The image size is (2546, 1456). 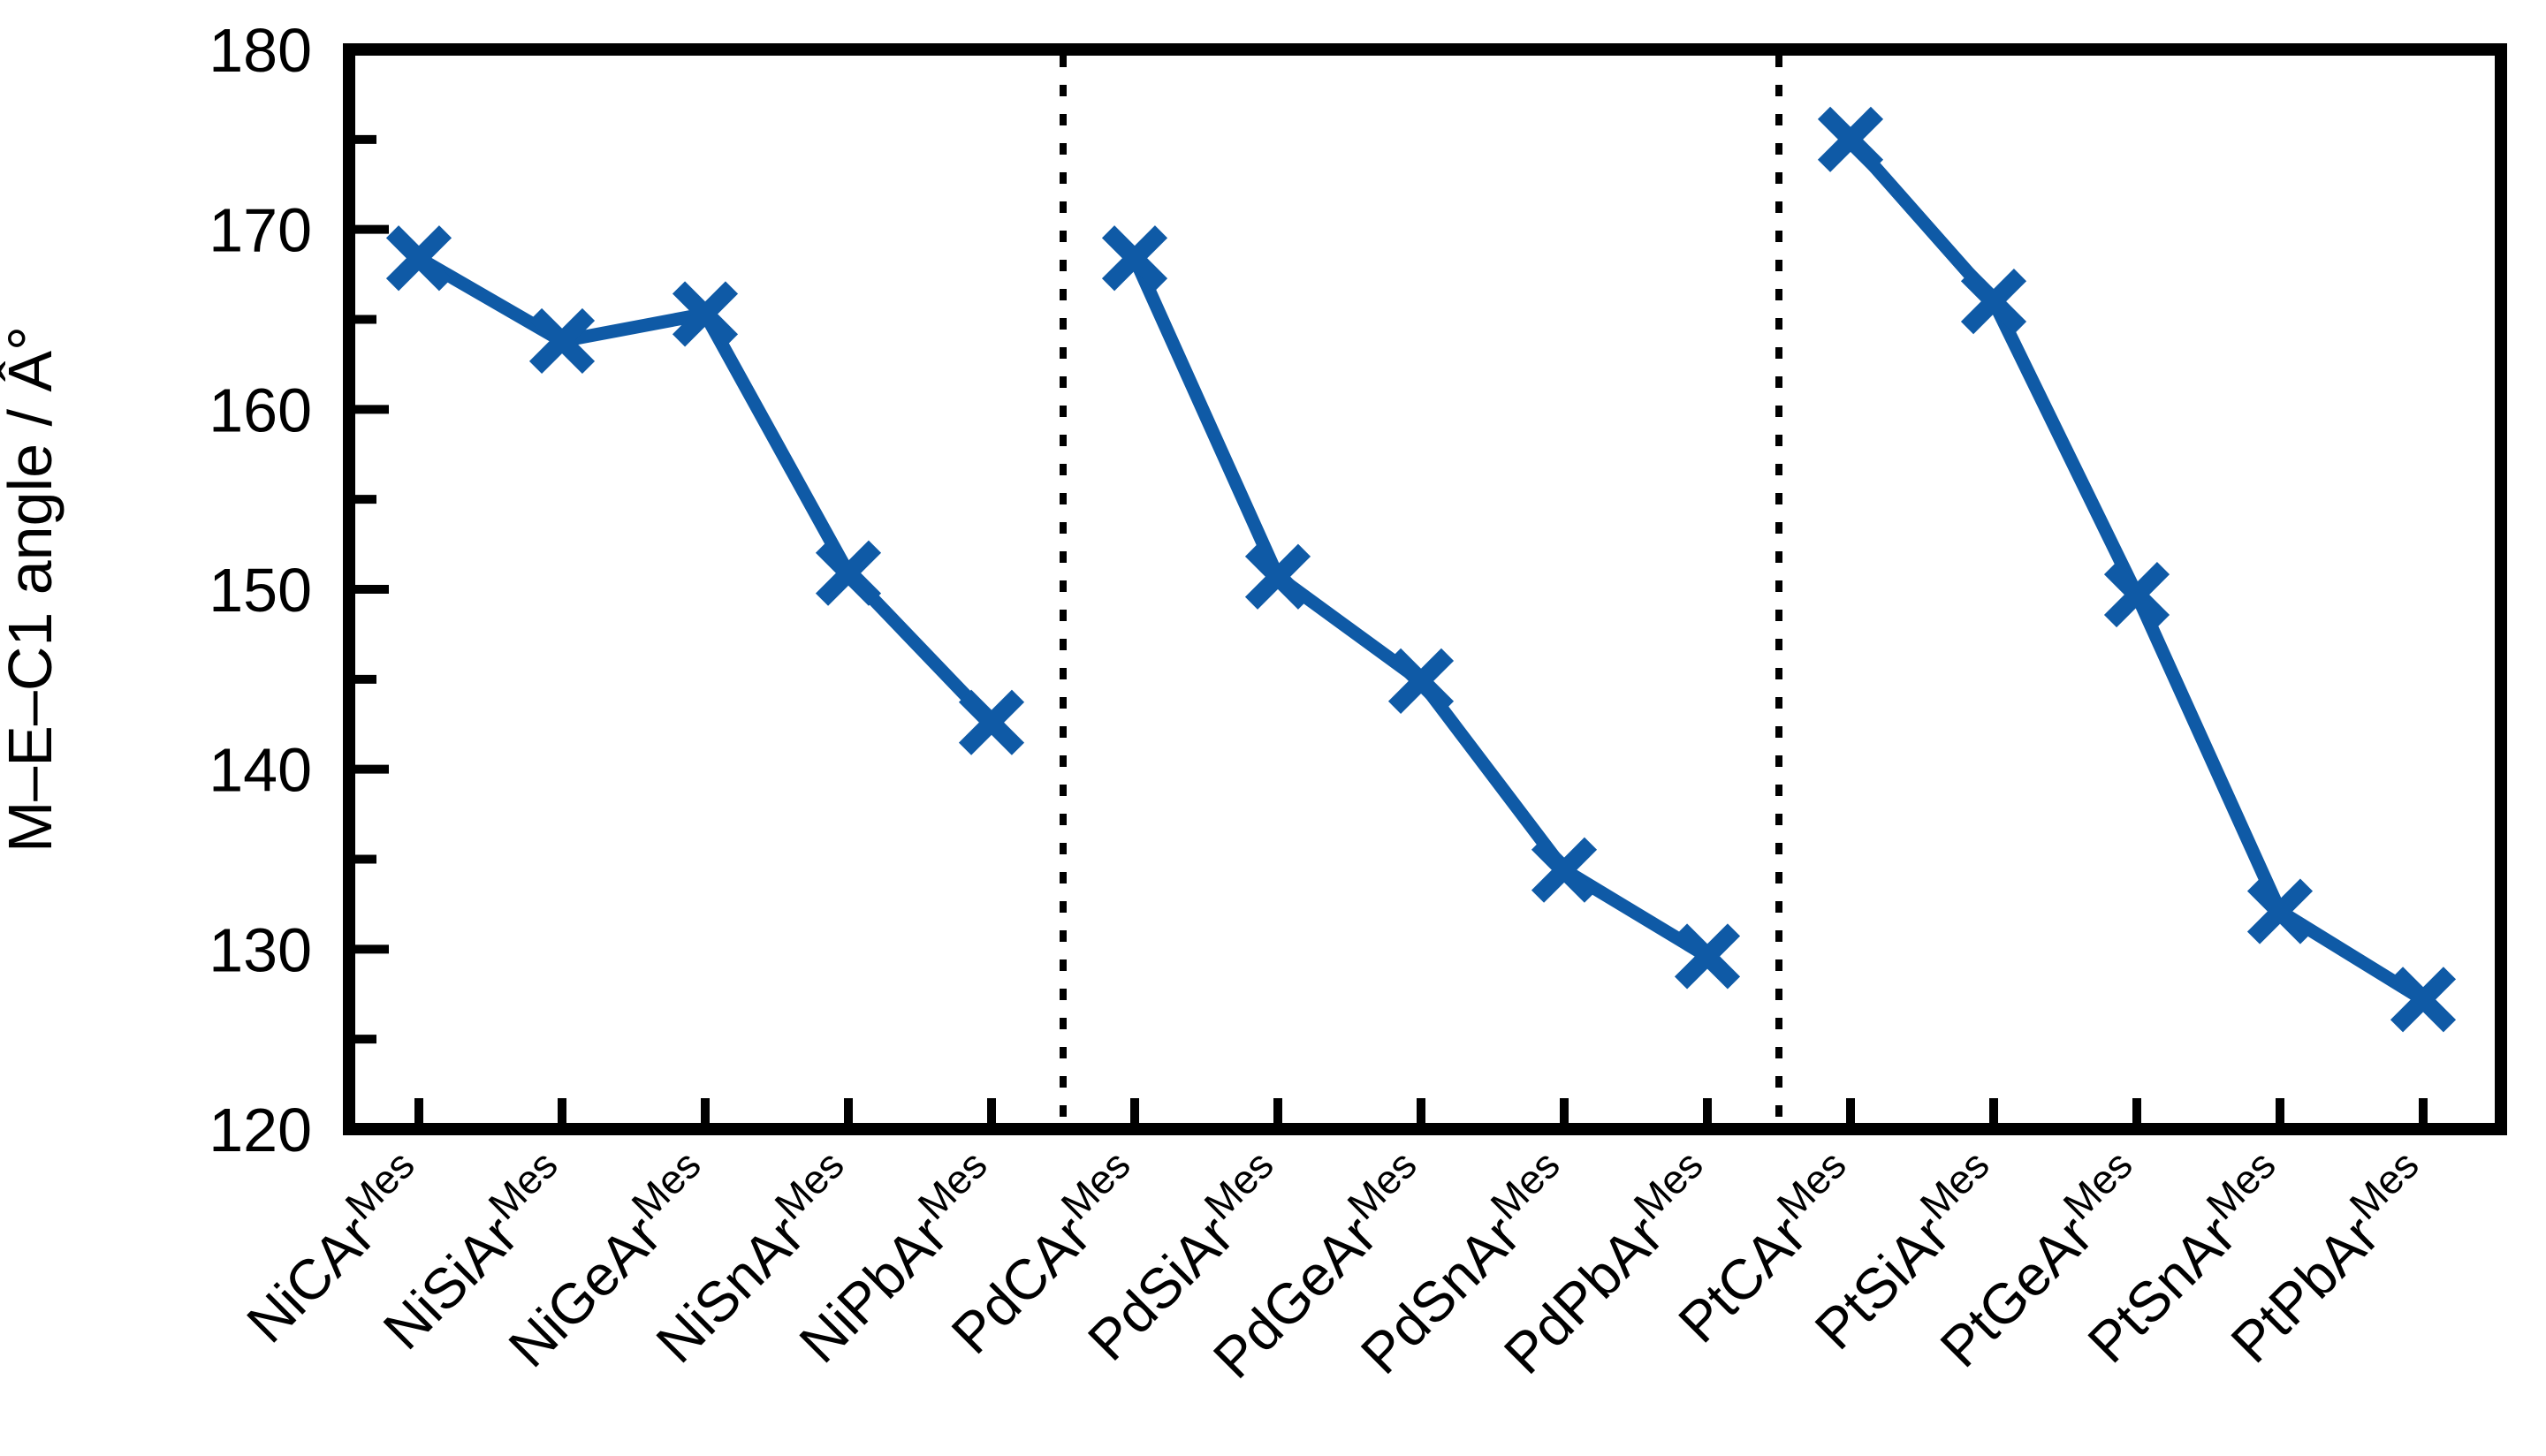 I want to click on y-axis-ticks, so click(x=372, y=589).